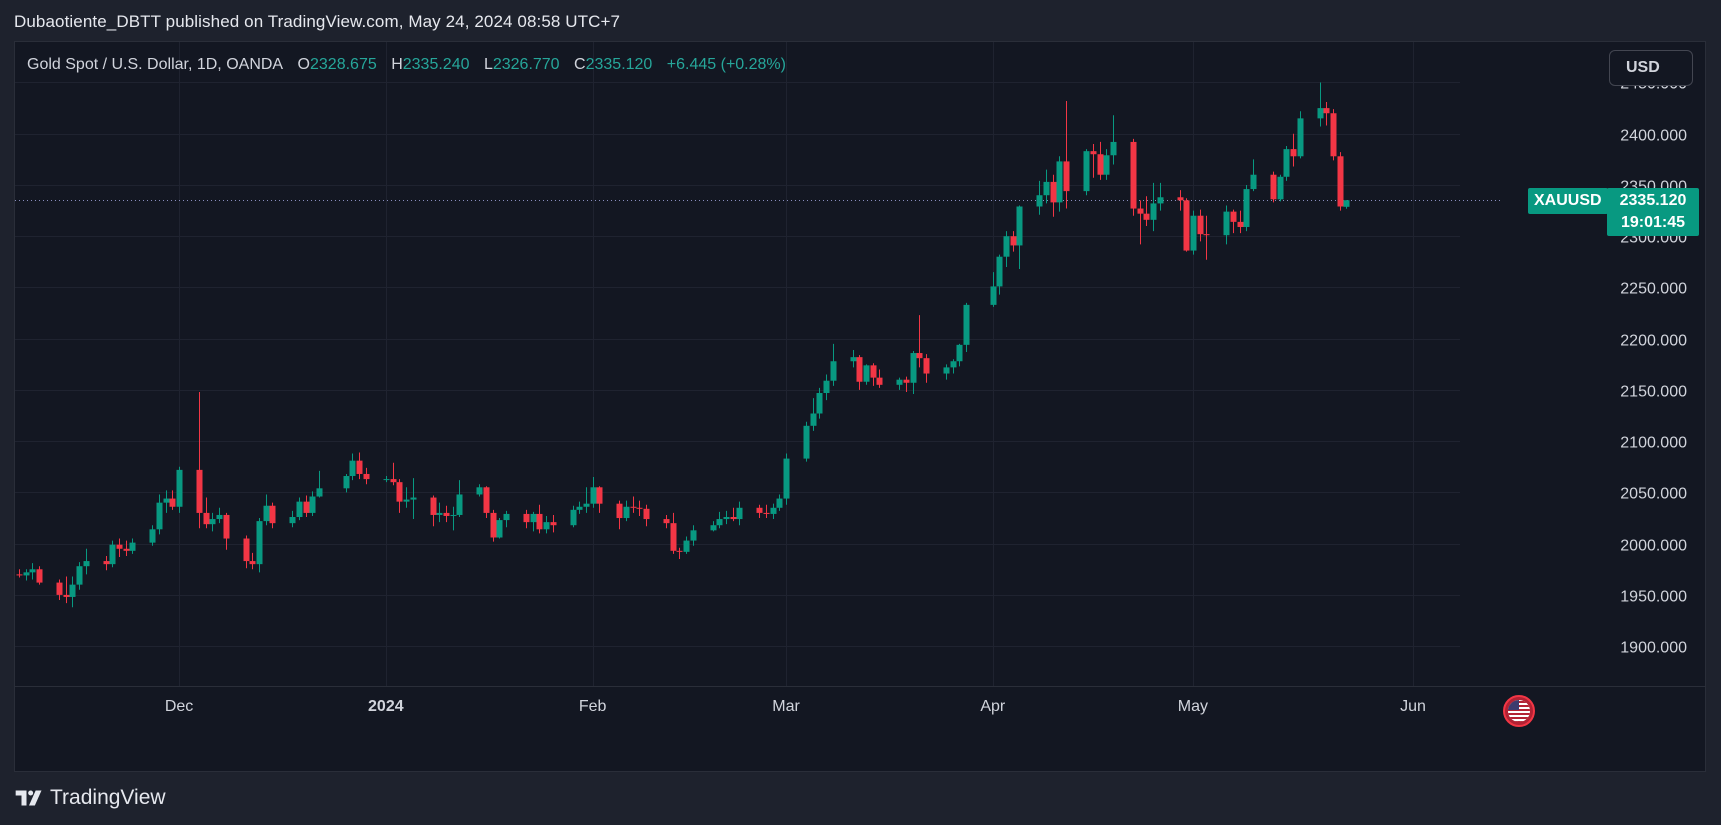 The image size is (1721, 825). I want to click on currency-button: USD, so click(1651, 68).